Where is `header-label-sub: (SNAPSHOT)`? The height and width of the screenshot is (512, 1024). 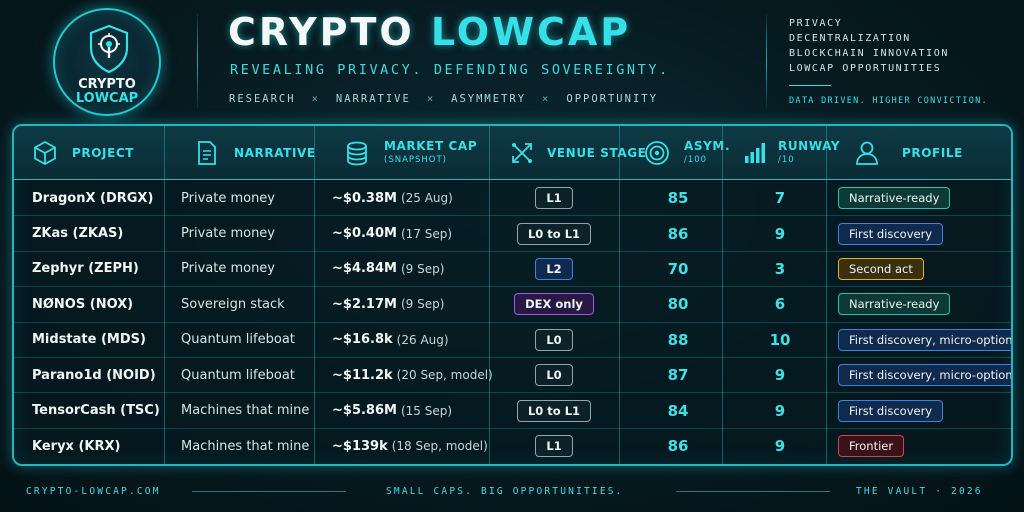 header-label-sub: (SNAPSHOT) is located at coordinates (415, 160).